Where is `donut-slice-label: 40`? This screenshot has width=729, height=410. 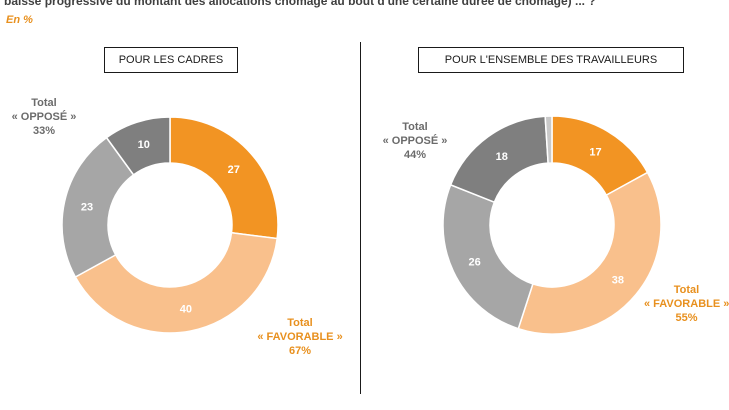
donut-slice-label: 40 is located at coordinates (186, 309).